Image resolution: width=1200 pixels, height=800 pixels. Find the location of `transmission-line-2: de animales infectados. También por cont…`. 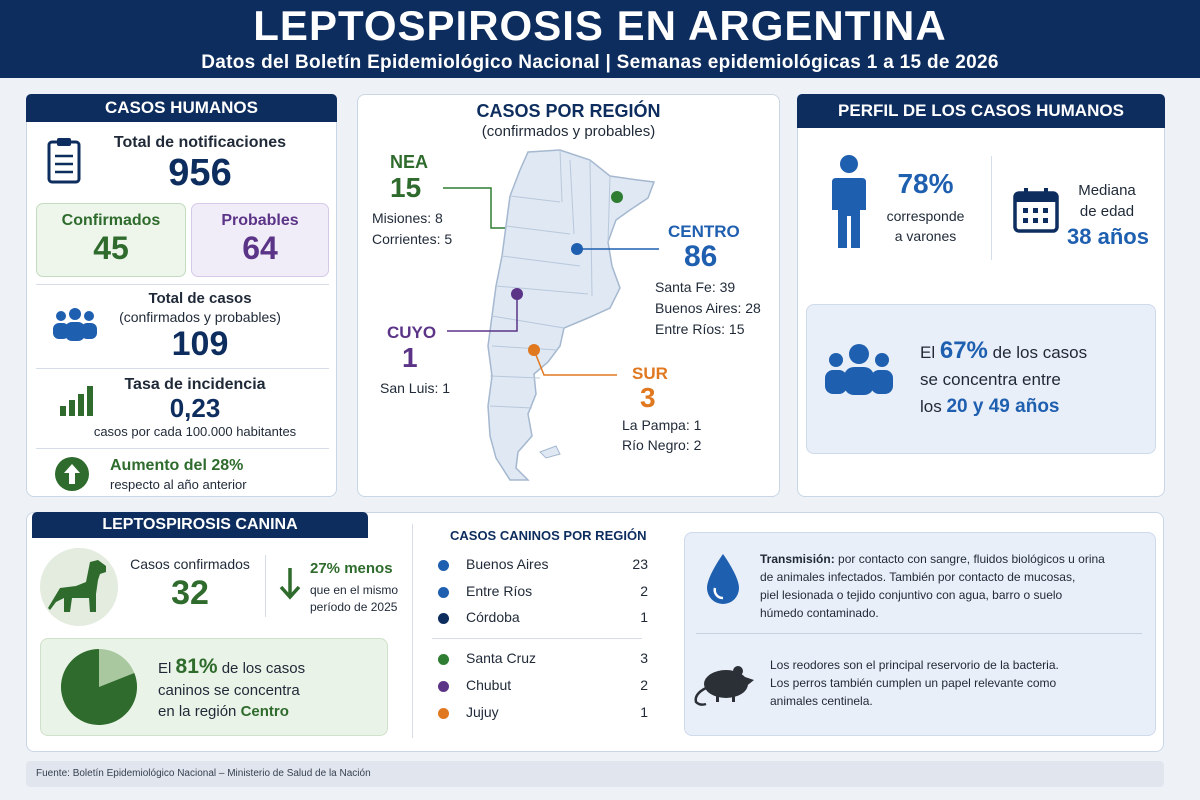

transmission-line-2: de animales infectados. También por cont… is located at coordinates (918, 577).